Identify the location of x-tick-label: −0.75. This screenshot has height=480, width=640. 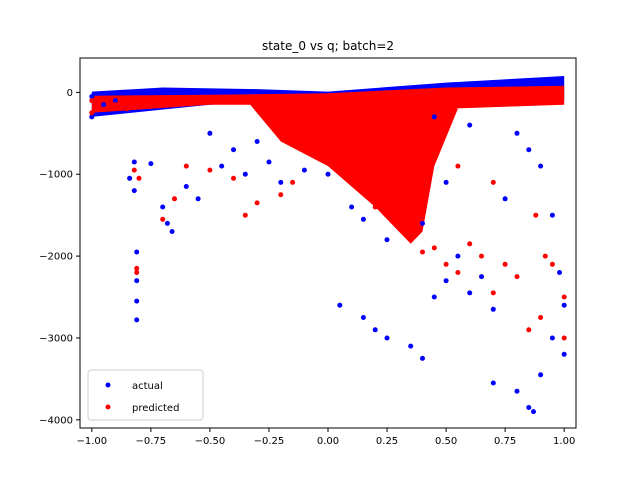
(151, 441).